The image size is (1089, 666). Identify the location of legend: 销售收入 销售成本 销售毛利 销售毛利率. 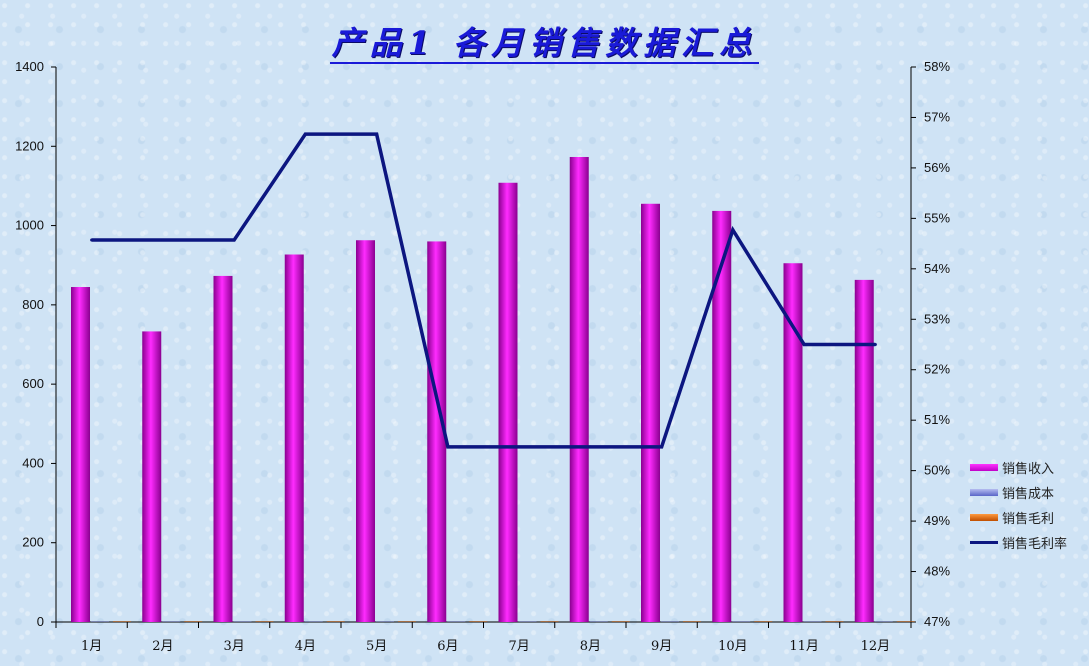
(1018, 505).